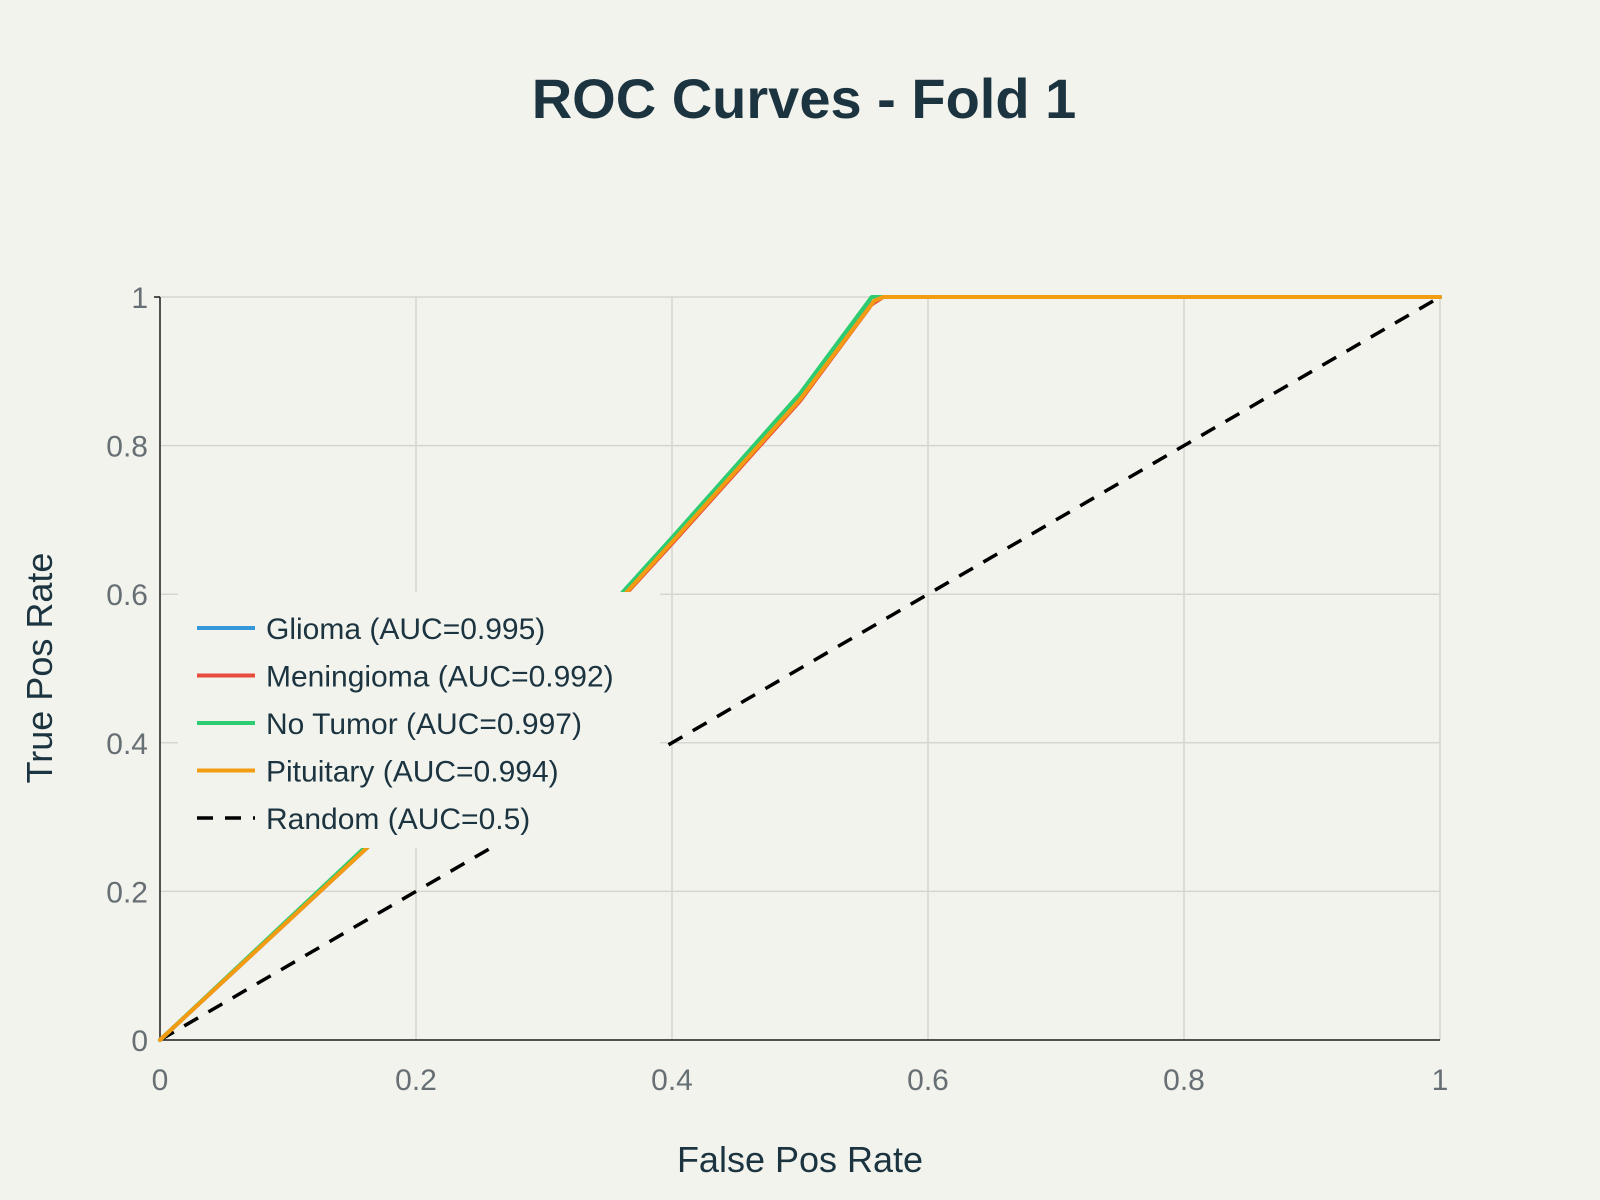  Describe the element at coordinates (39, 668) in the screenshot. I see `y-axis-title: True Pos Rate` at that location.